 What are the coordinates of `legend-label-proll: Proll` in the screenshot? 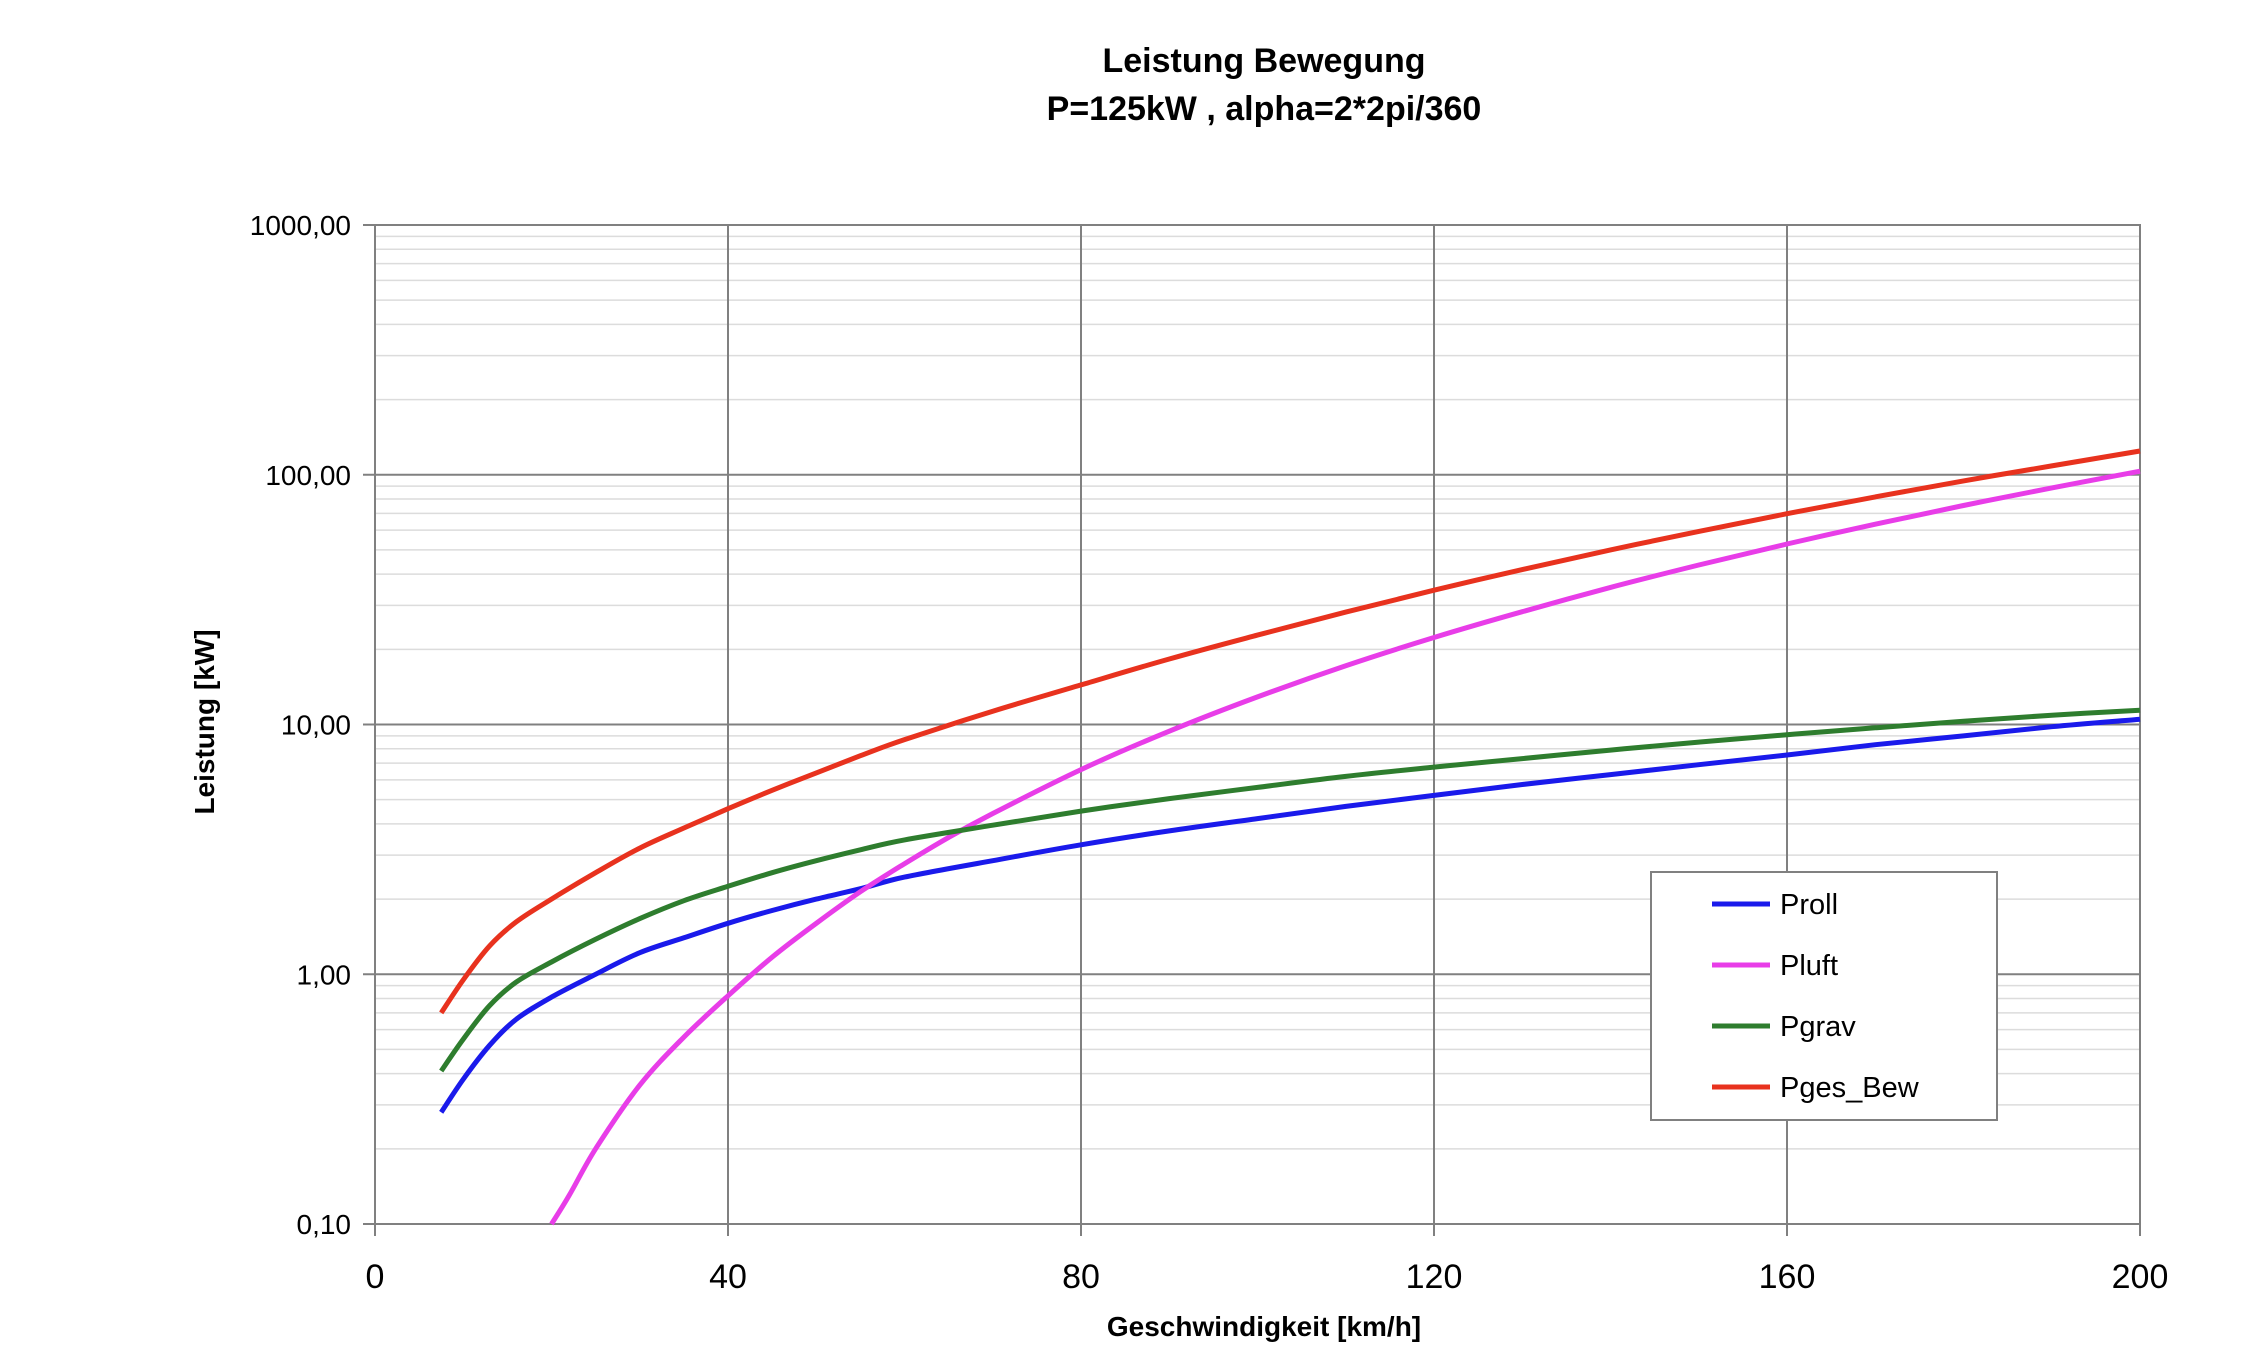 It's located at (1809, 905).